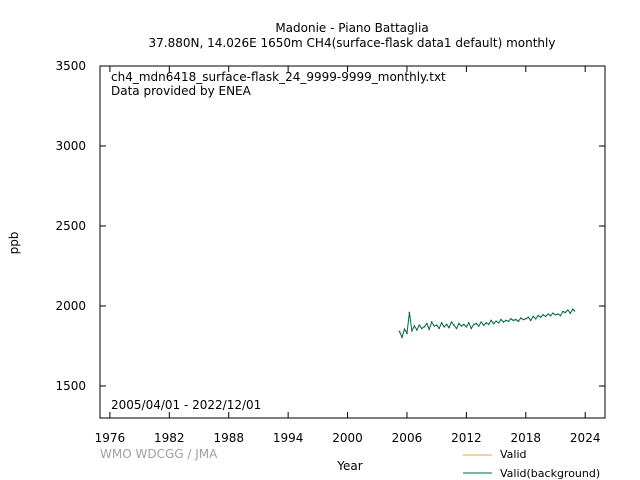 Image resolution: width=640 pixels, height=480 pixels. Describe the element at coordinates (466, 438) in the screenshot. I see `x-tick-label: 2012` at that location.